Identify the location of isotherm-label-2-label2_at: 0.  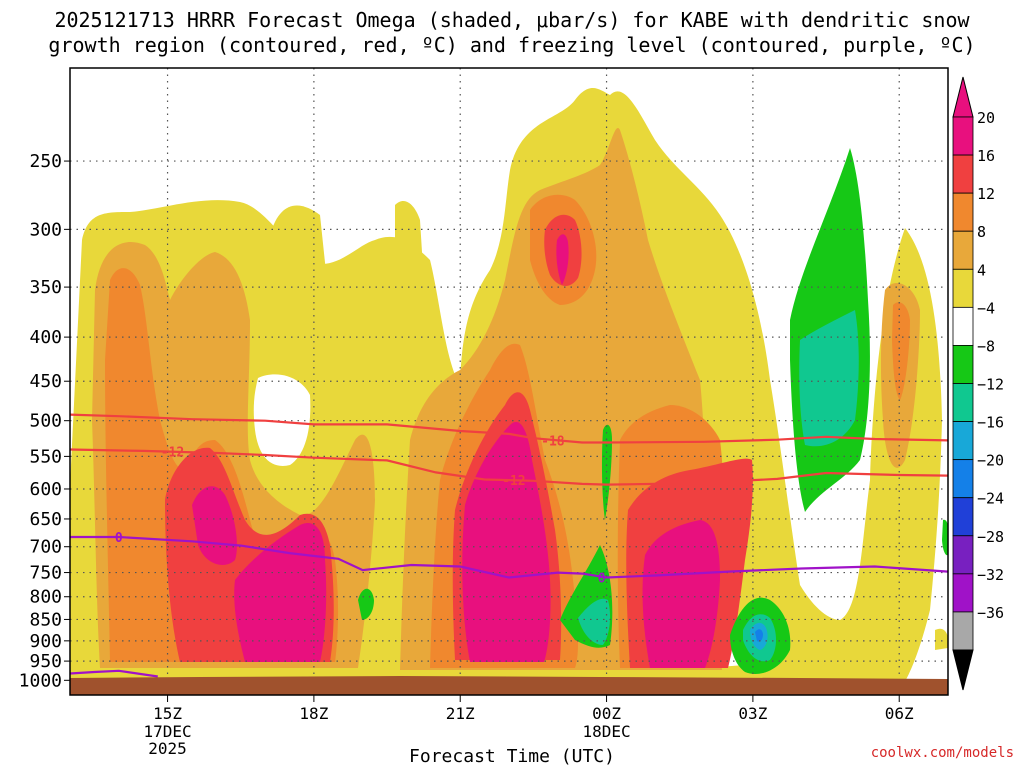
(602, 579).